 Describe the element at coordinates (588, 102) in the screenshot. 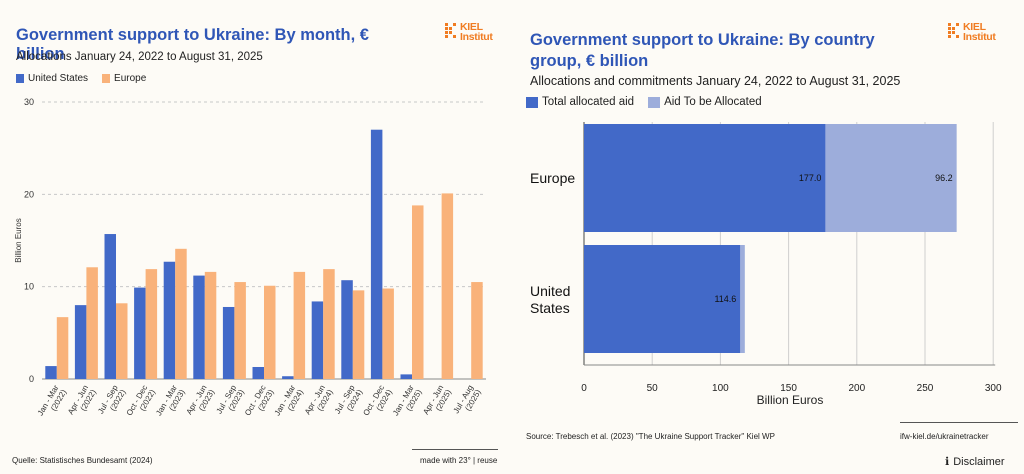

I see `legend-label-allocated: Total allocated aid` at that location.